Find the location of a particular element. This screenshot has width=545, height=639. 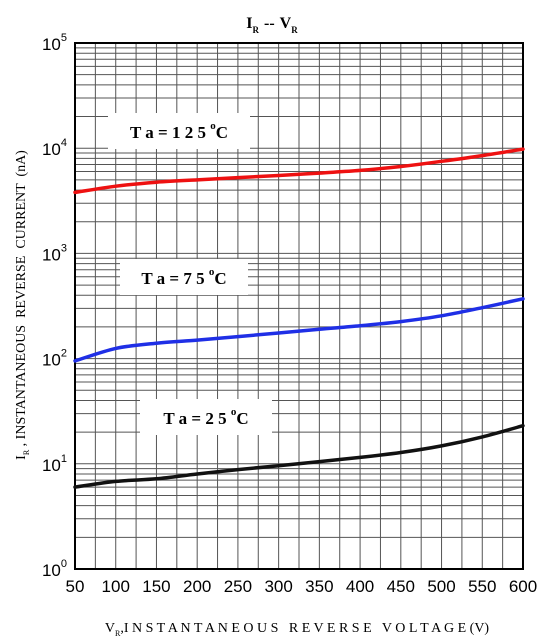

x-tick-label: 550 is located at coordinates (482, 586).